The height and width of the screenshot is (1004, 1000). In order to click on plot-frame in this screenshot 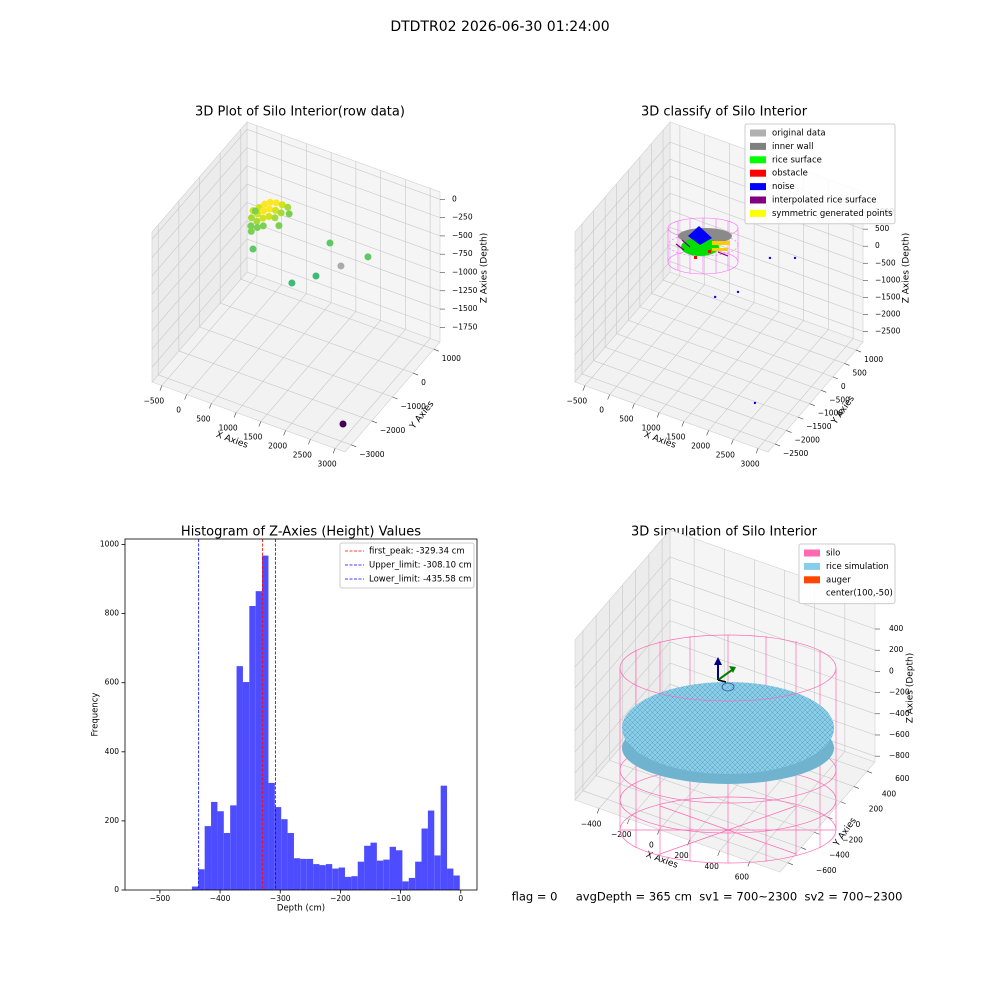, I will do `click(301, 714)`.